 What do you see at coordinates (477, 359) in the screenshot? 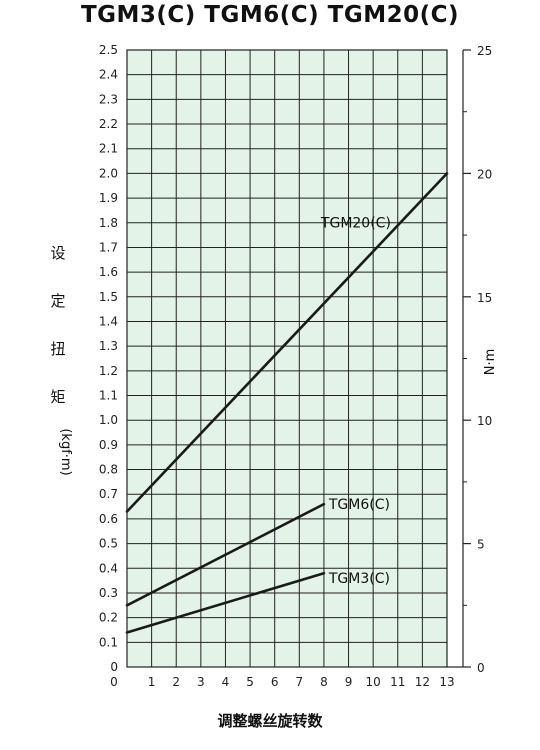
I see `y2-axis-ticks: 0 5 10 15 20 25` at bounding box center [477, 359].